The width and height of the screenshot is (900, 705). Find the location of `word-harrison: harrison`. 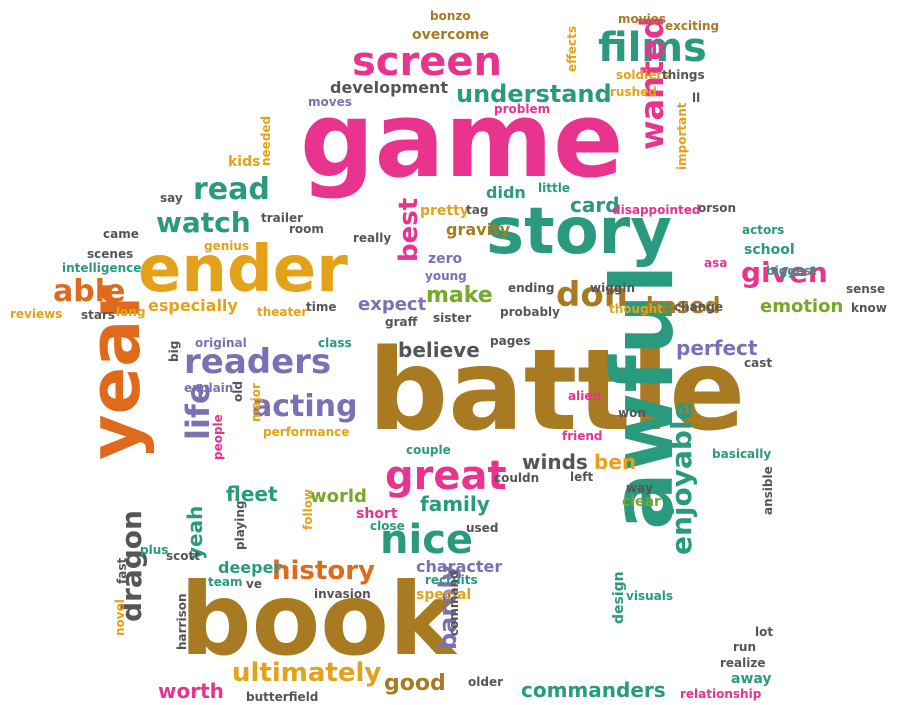

word-harrison: harrison is located at coordinates (182, 621).